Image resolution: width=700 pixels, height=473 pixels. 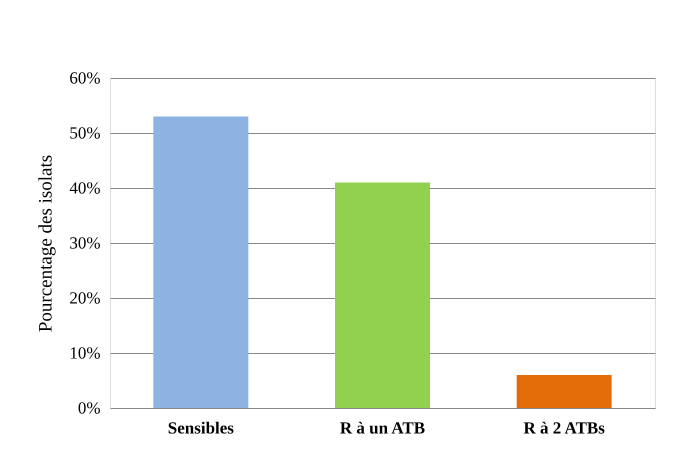 I want to click on x-tick-label: R à 2 ATBs, so click(x=564, y=428).